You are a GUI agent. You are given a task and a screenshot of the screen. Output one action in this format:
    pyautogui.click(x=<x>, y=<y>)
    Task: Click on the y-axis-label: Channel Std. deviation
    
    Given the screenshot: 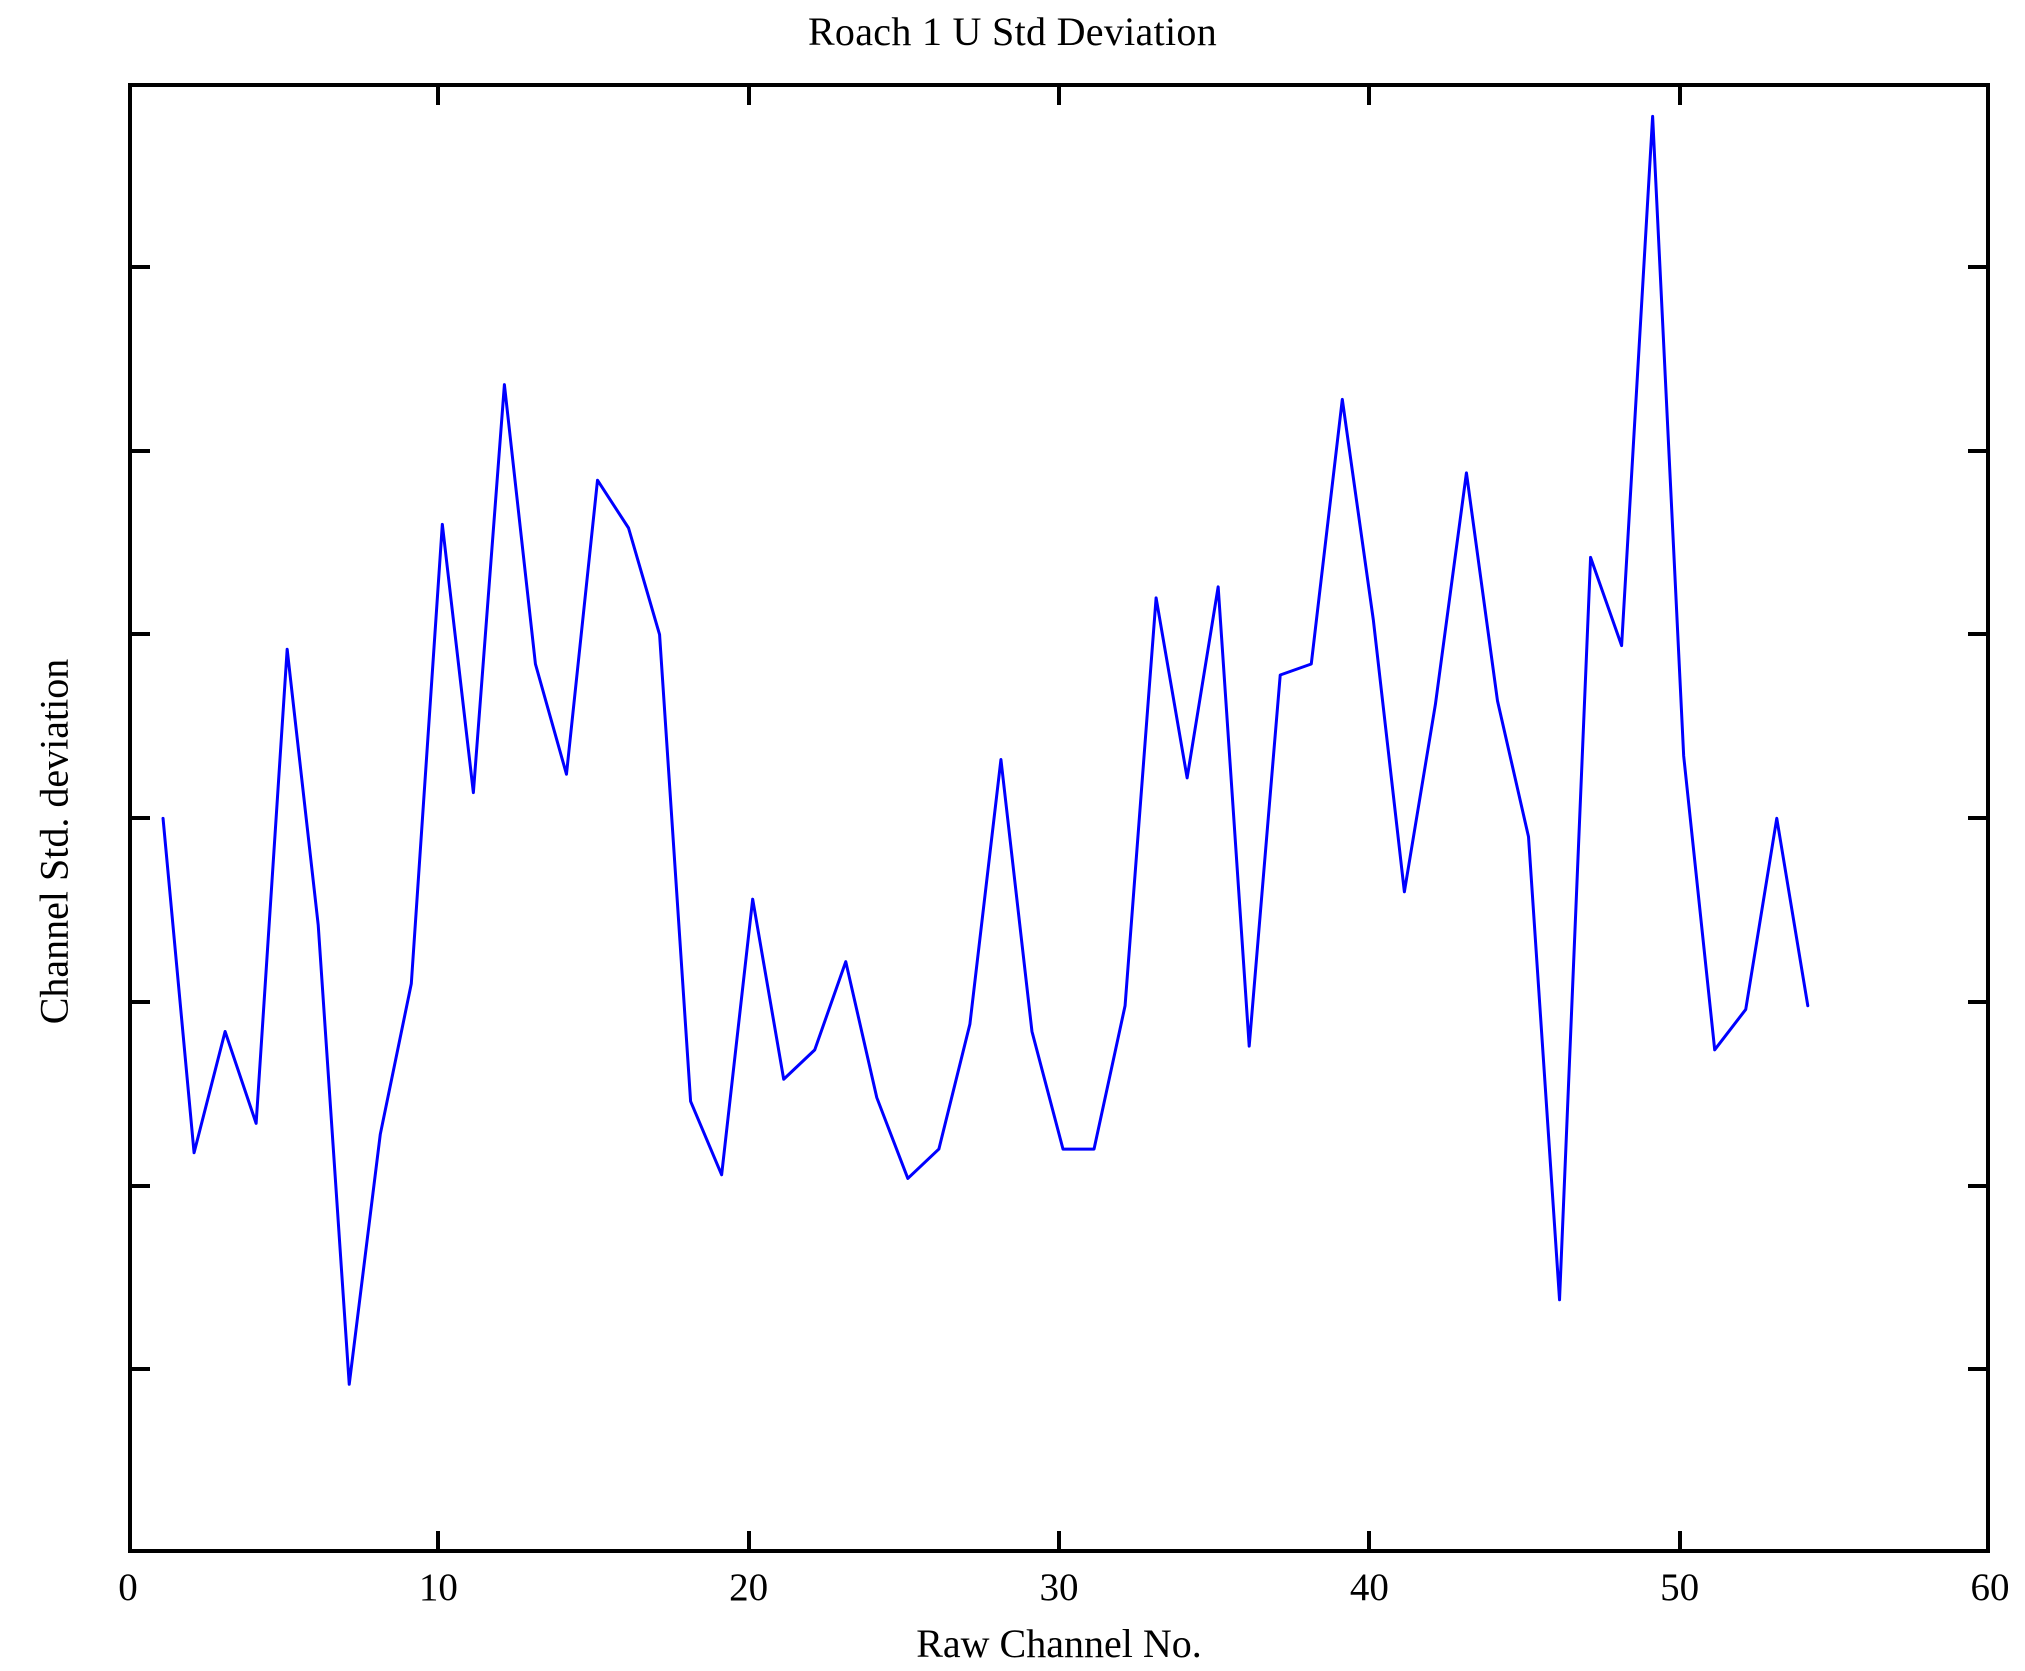 What is the action you would take?
    pyautogui.click(x=54, y=841)
    